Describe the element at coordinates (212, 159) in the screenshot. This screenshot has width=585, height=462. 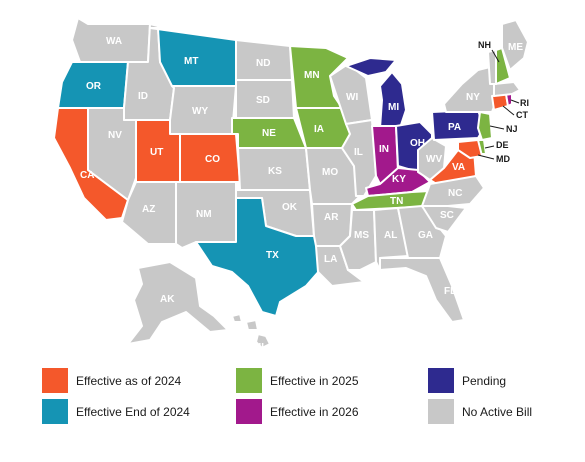
I see `label-CO: CO` at that location.